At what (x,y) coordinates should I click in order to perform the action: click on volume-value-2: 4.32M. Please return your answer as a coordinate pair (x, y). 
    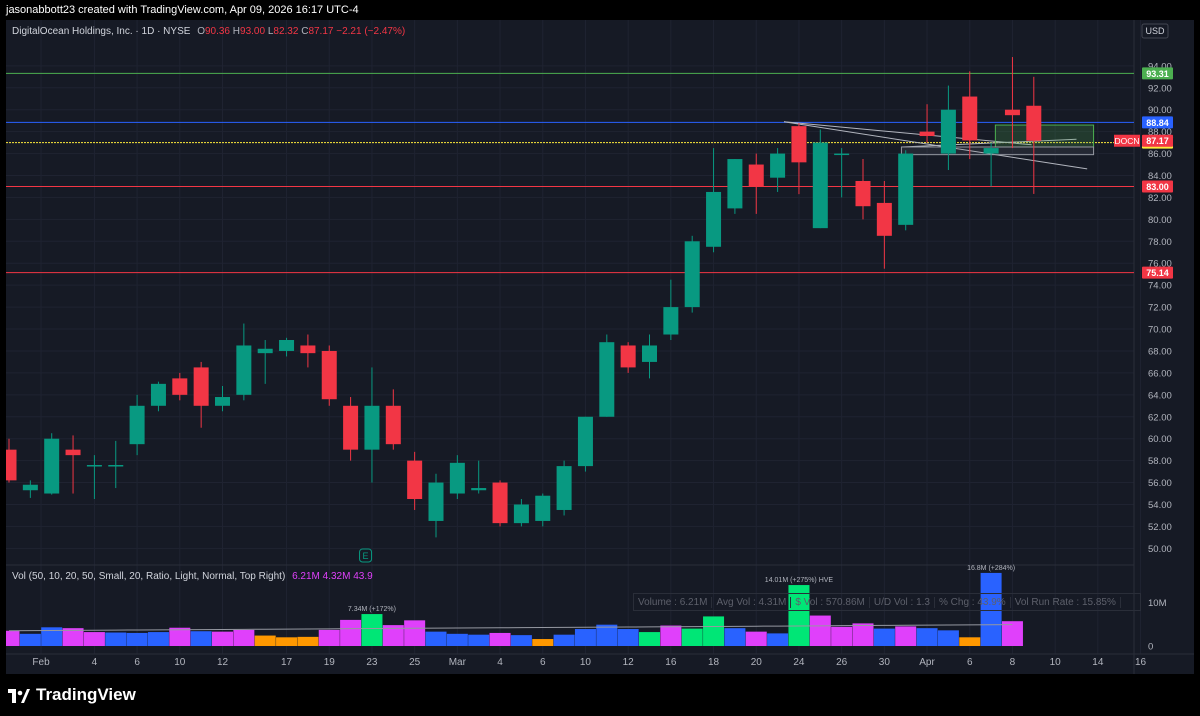
    Looking at the image, I should click on (336, 576).